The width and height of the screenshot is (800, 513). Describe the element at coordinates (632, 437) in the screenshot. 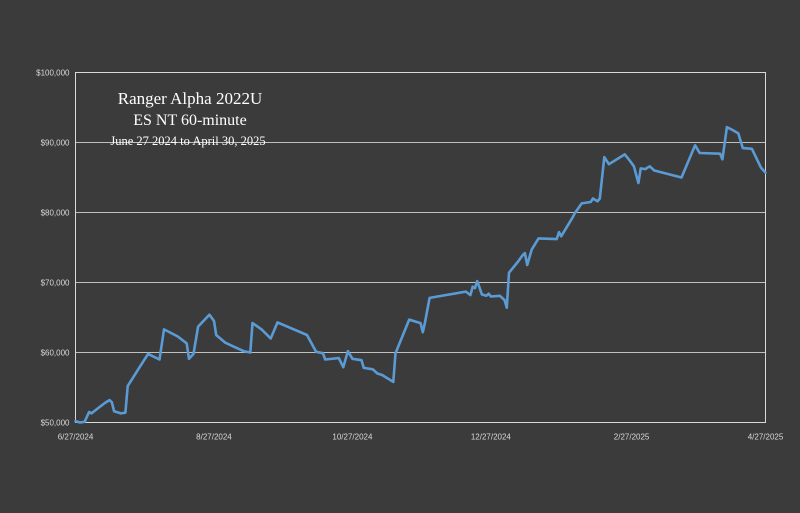

I see `x-tick-label: 2/27/2025` at that location.